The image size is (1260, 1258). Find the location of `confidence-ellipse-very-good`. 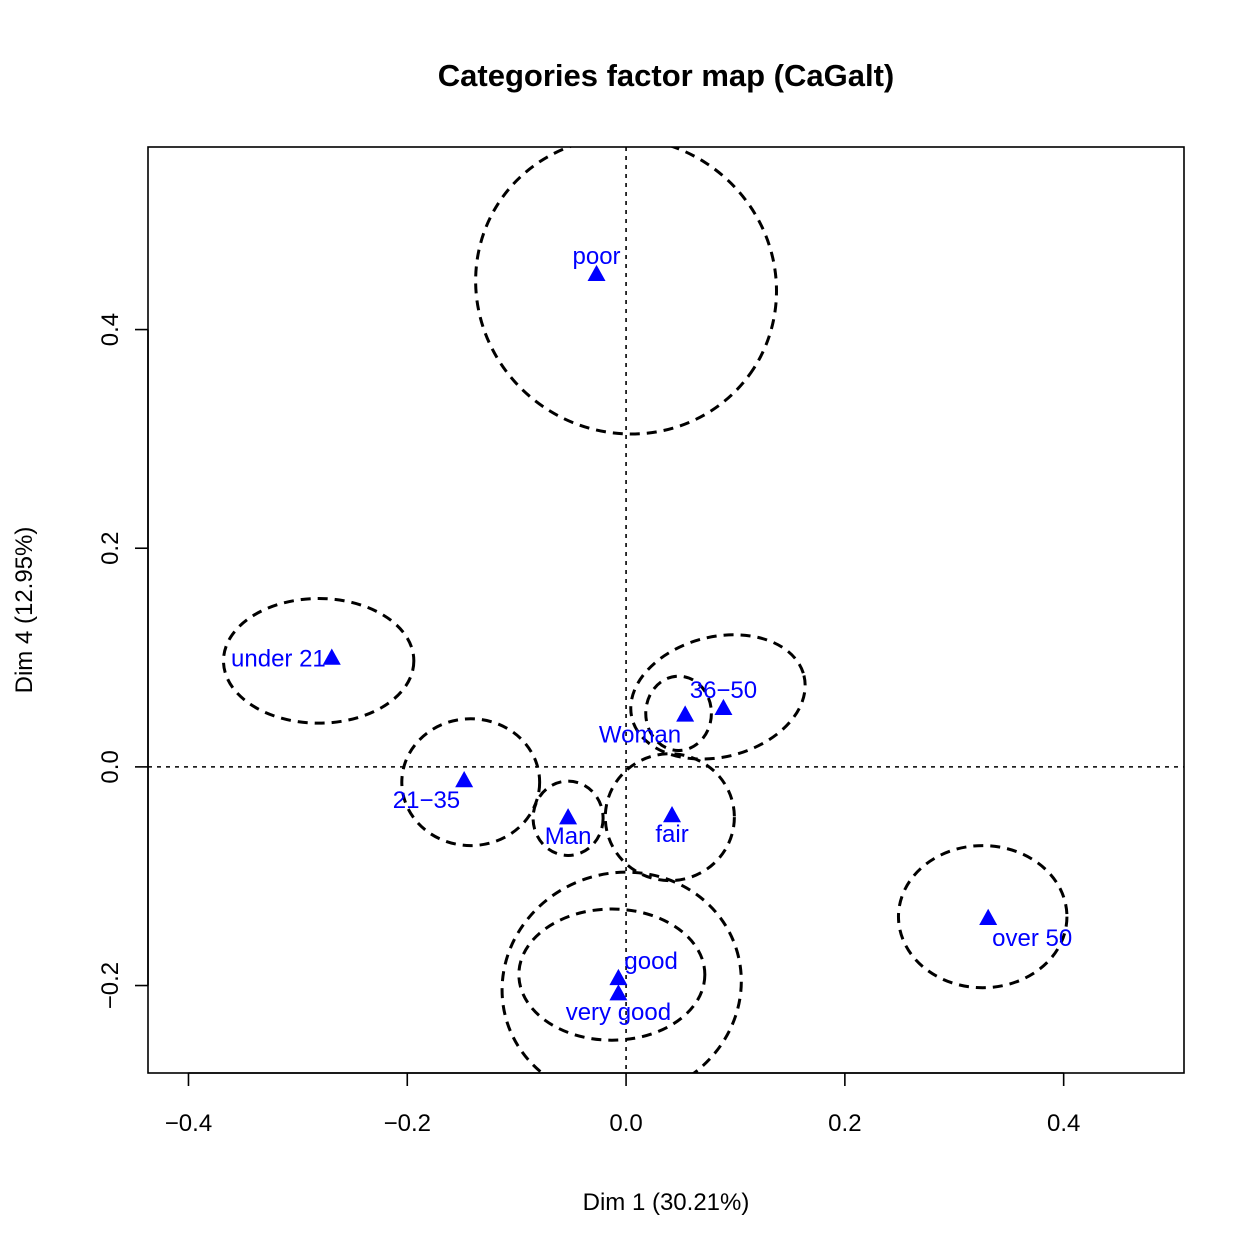

confidence-ellipse-very-good is located at coordinates (621, 971).